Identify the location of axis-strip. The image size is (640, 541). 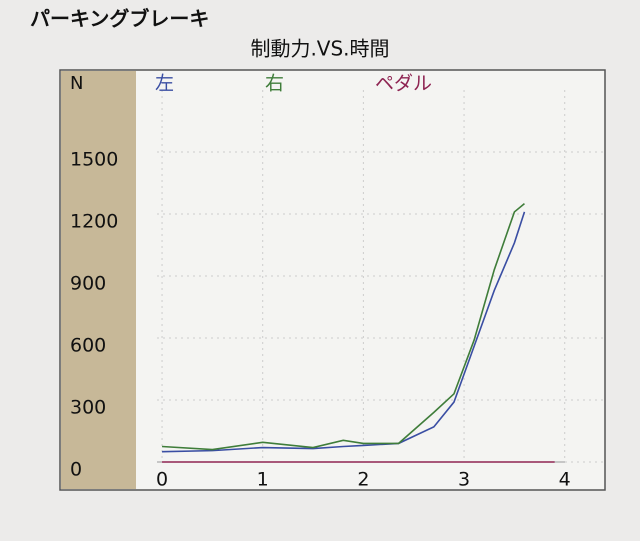
(98, 280).